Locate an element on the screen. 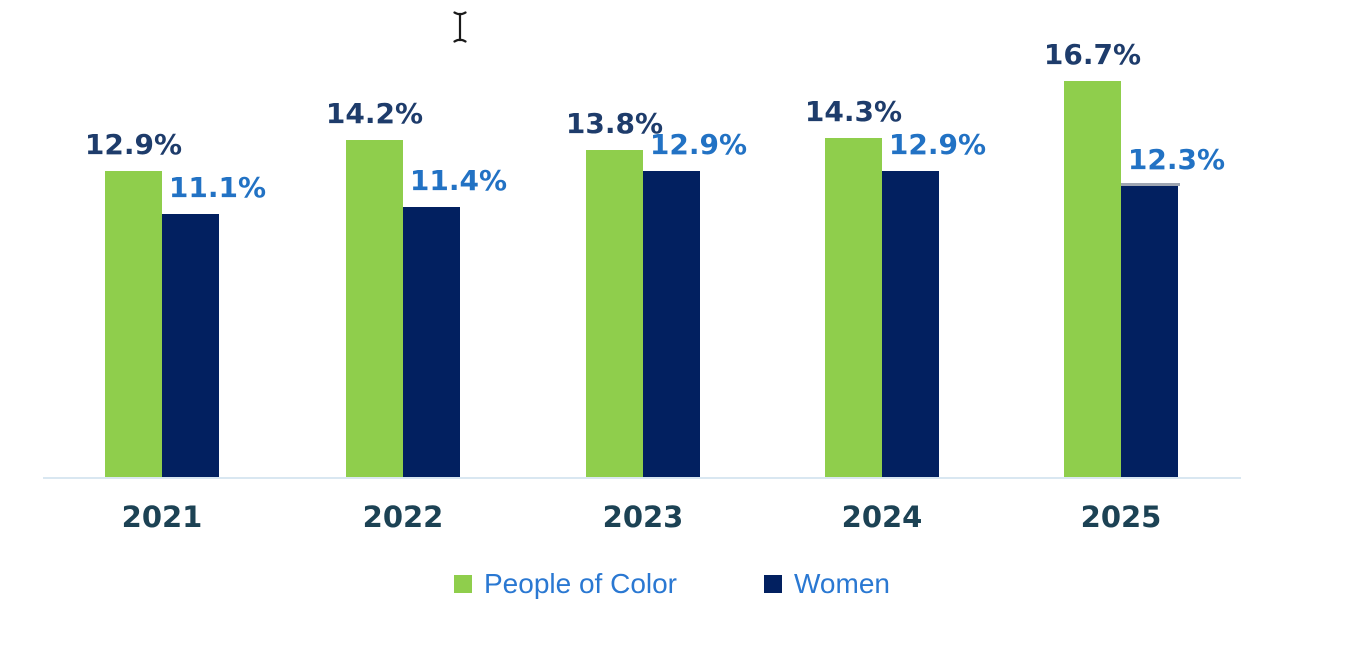  value-label-women-2024: 12.9% is located at coordinates (937, 144).